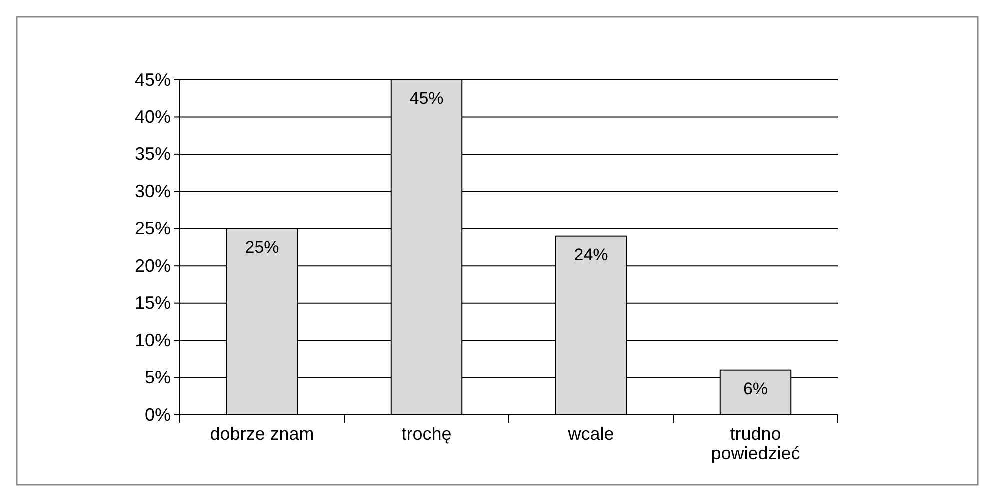 The width and height of the screenshot is (995, 502). What do you see at coordinates (152, 303) in the screenshot?
I see `y-tick-label: 15%` at bounding box center [152, 303].